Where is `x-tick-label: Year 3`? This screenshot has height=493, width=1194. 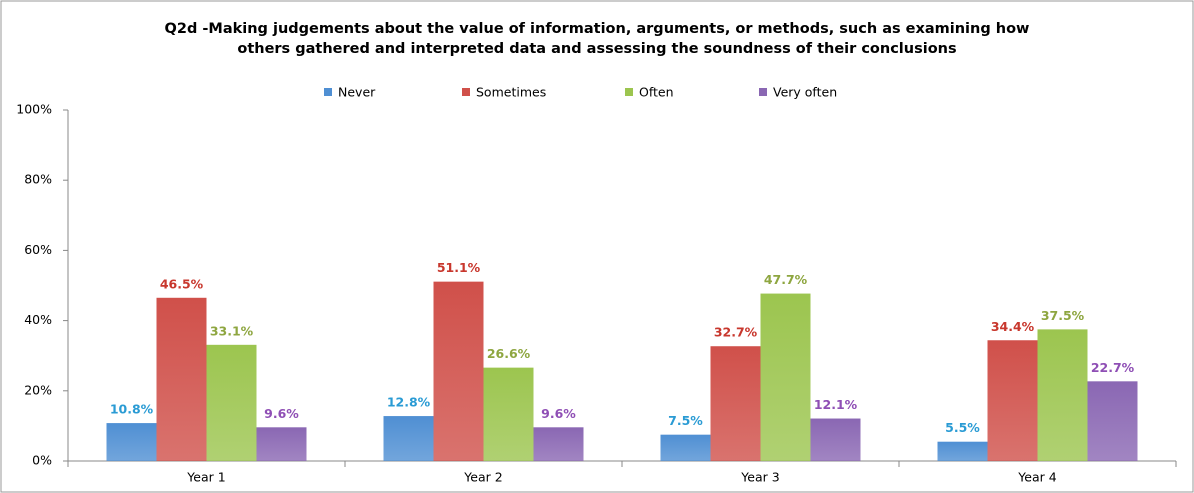
x-tick-label: Year 3 is located at coordinates (759, 477).